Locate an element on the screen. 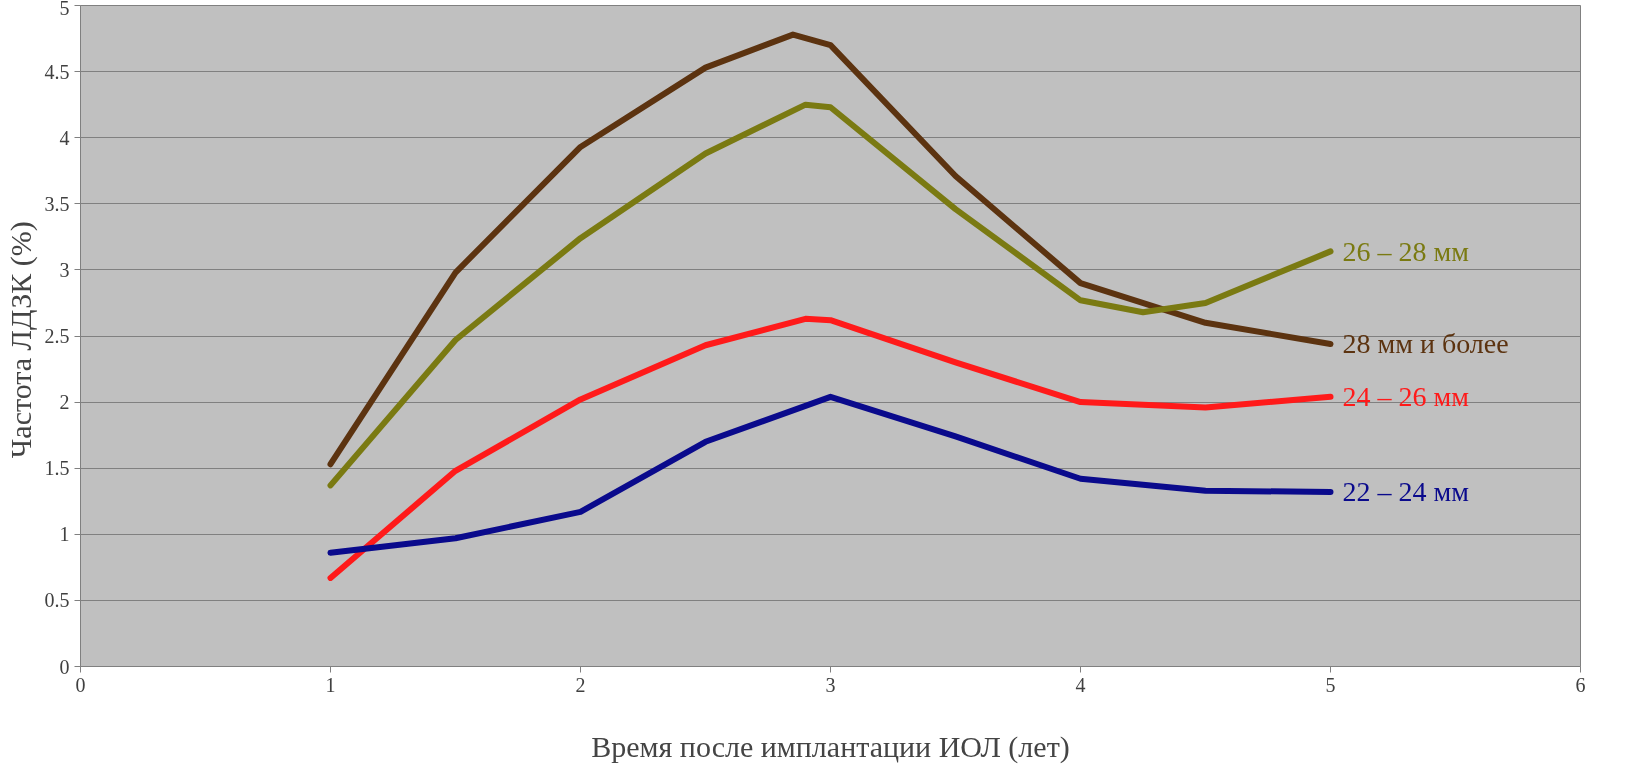 The width and height of the screenshot is (1648, 772). x-tick-label: 5 is located at coordinates (1330, 684).